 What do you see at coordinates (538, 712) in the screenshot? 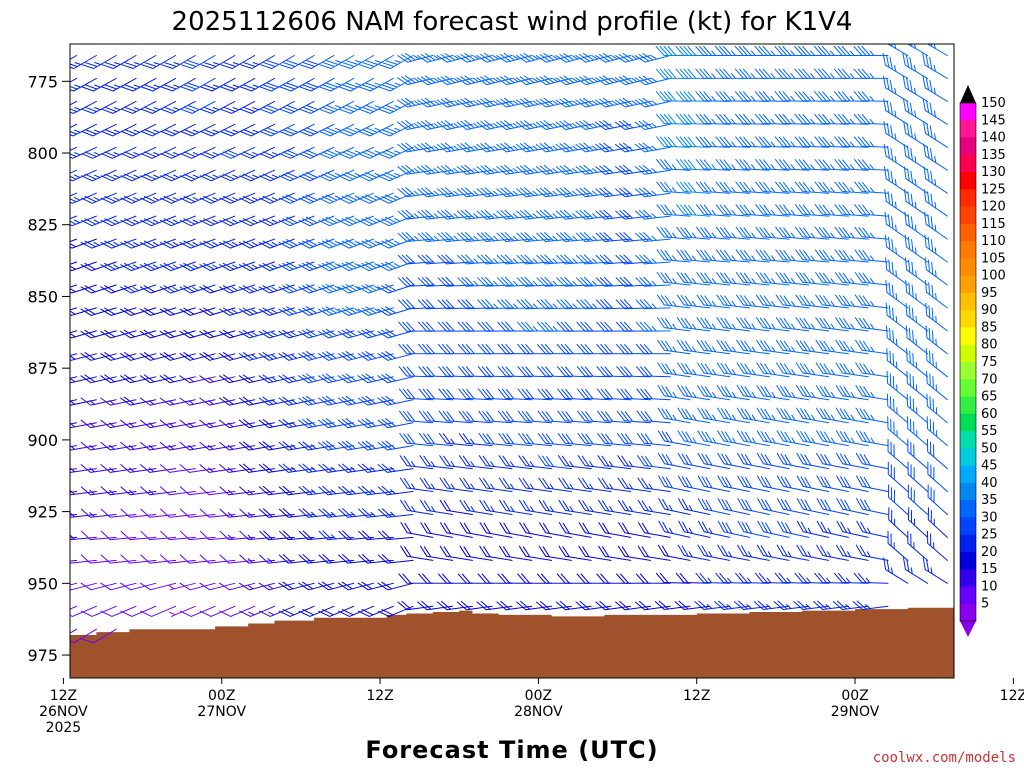
I see `x-tick-label: 28NOV` at bounding box center [538, 712].